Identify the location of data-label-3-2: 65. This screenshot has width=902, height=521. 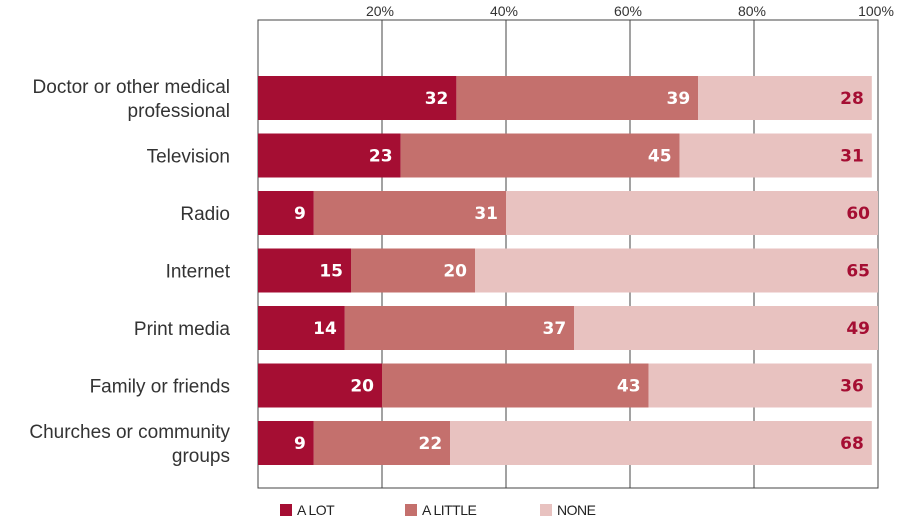
(858, 272).